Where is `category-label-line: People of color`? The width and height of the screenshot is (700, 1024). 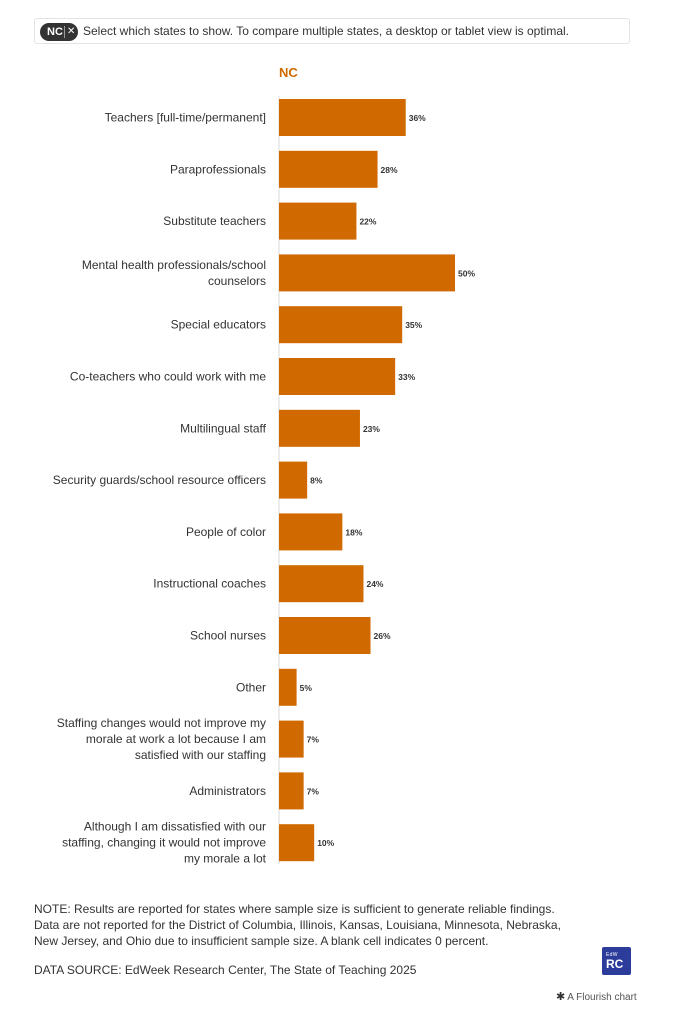
category-label-line: People of color is located at coordinates (226, 532).